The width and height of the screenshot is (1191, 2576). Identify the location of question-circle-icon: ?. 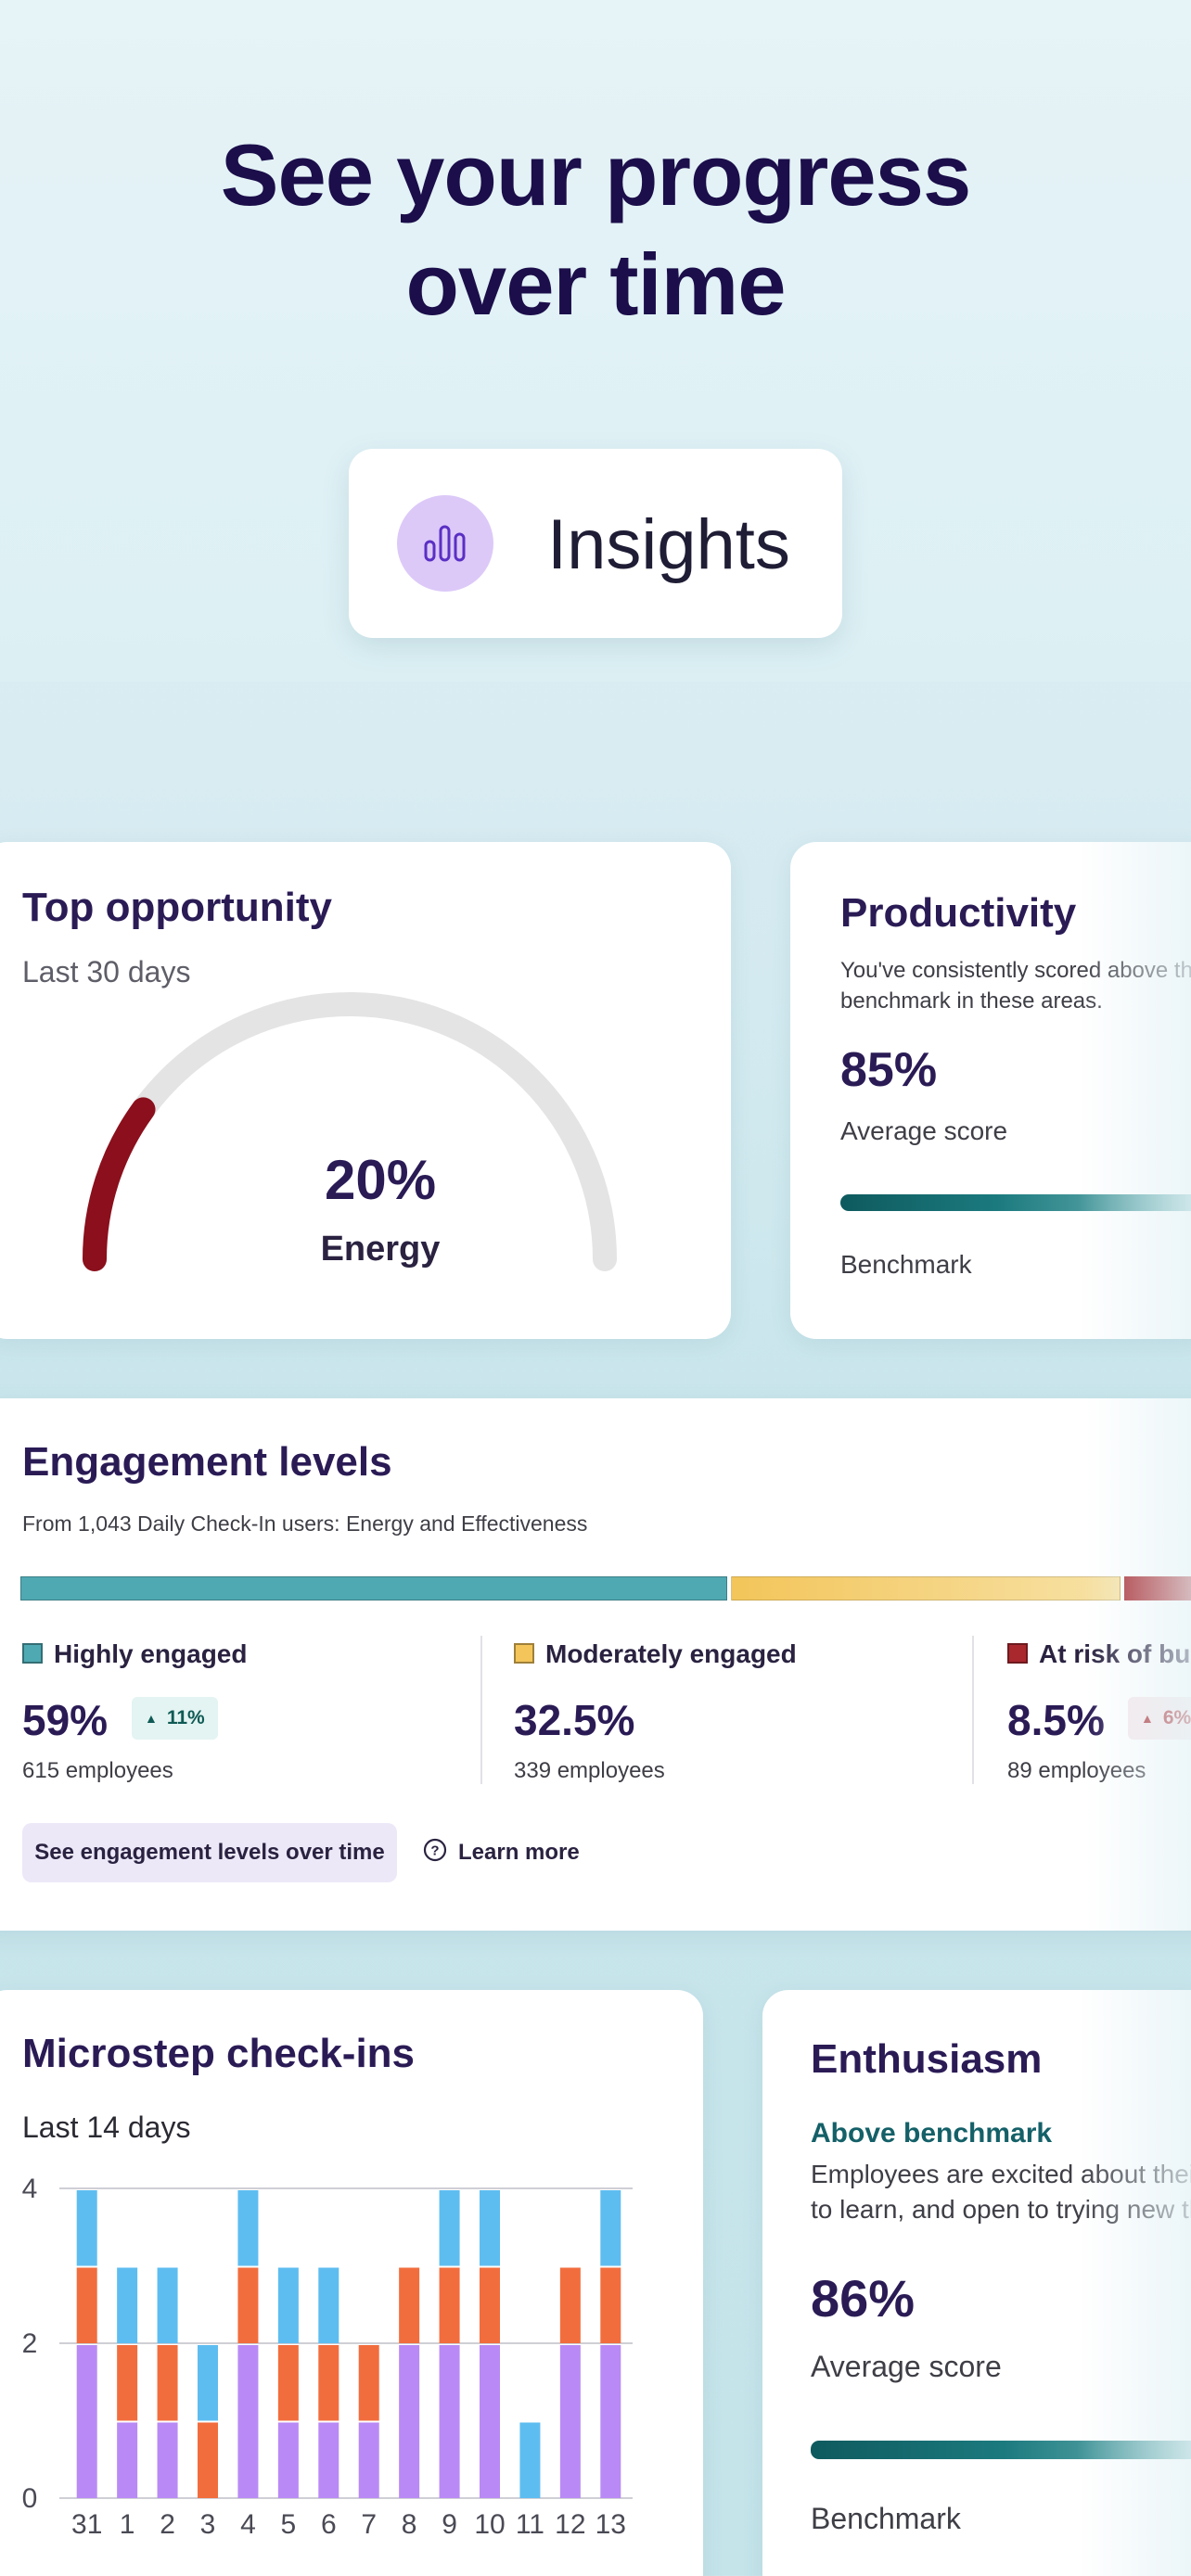
(435, 1853).